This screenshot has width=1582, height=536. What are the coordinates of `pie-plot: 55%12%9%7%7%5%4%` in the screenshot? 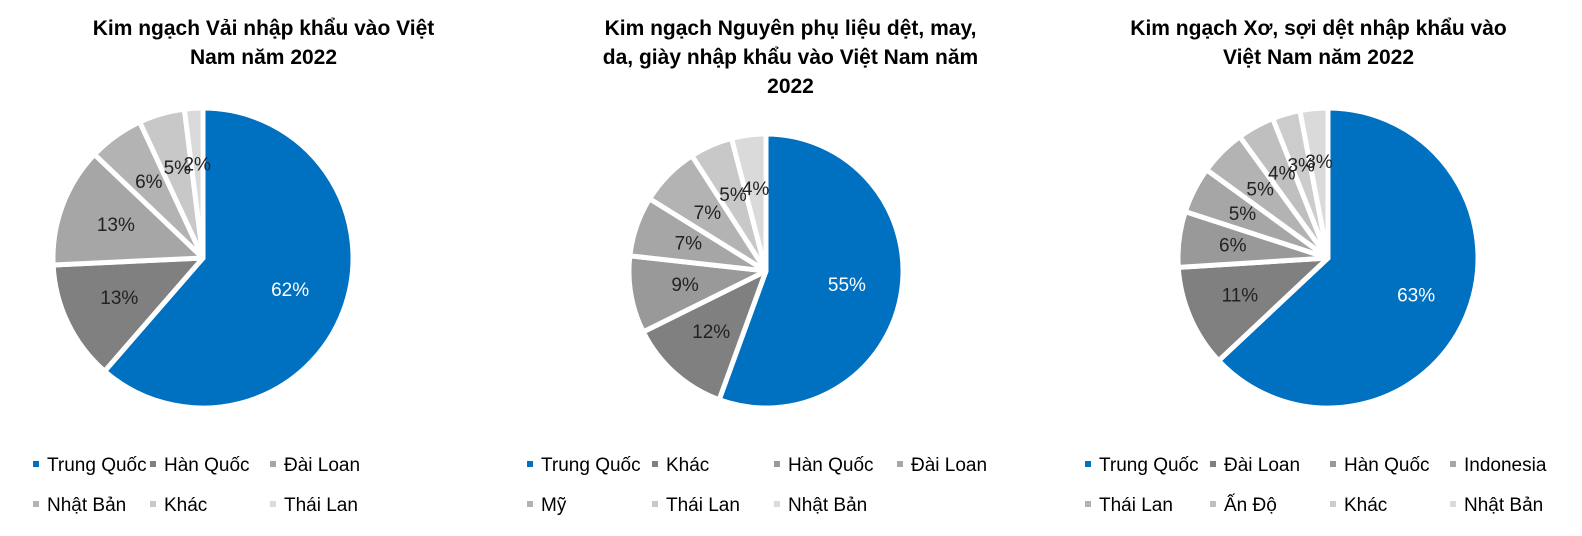 It's located at (766, 271).